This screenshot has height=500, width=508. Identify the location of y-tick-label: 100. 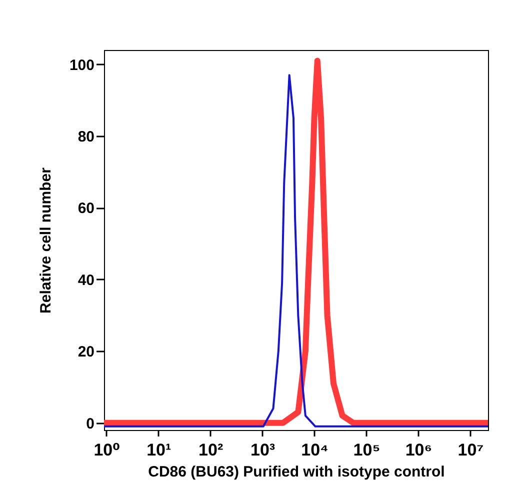
(81, 65).